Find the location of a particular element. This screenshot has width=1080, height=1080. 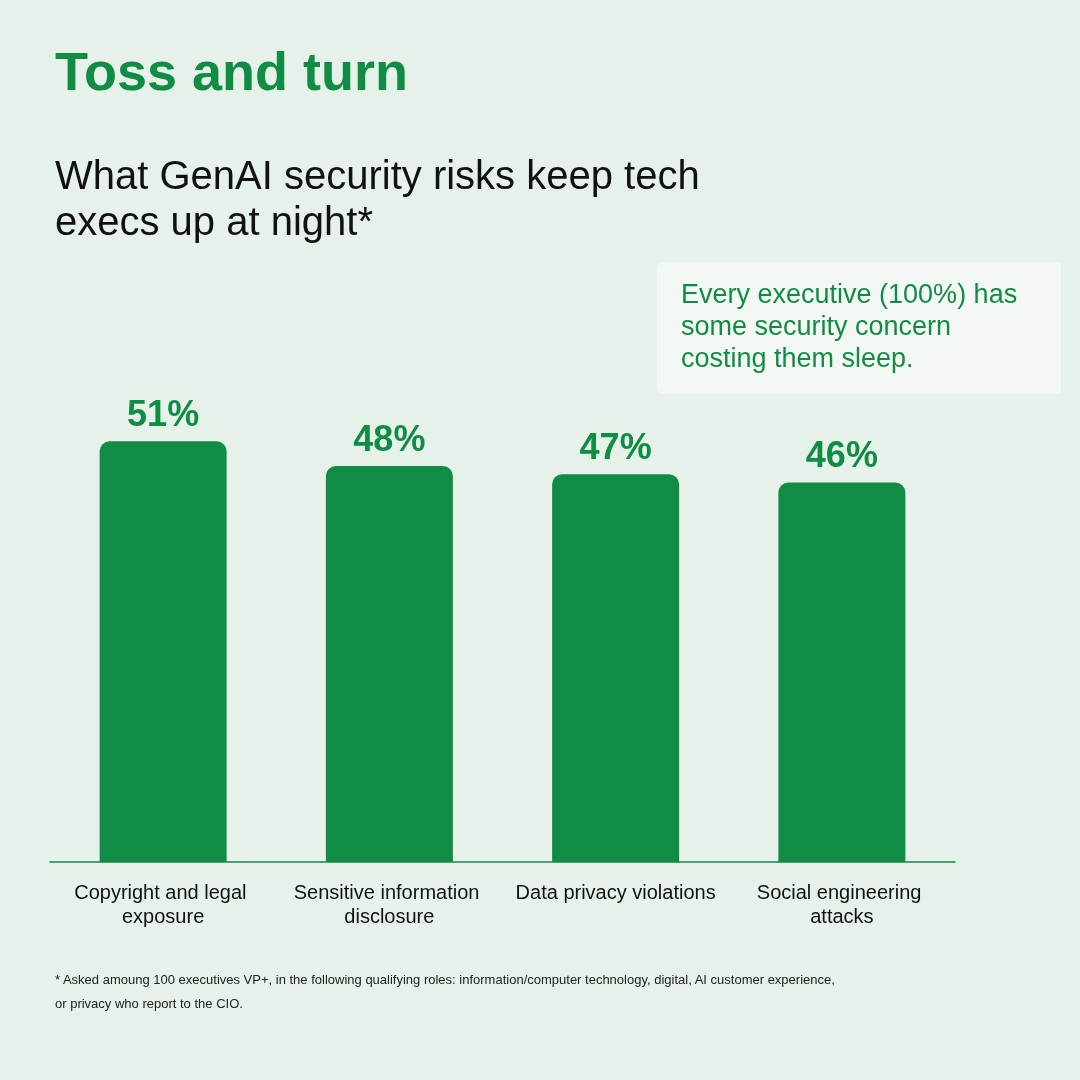

data-label: 47% is located at coordinates (615, 446).